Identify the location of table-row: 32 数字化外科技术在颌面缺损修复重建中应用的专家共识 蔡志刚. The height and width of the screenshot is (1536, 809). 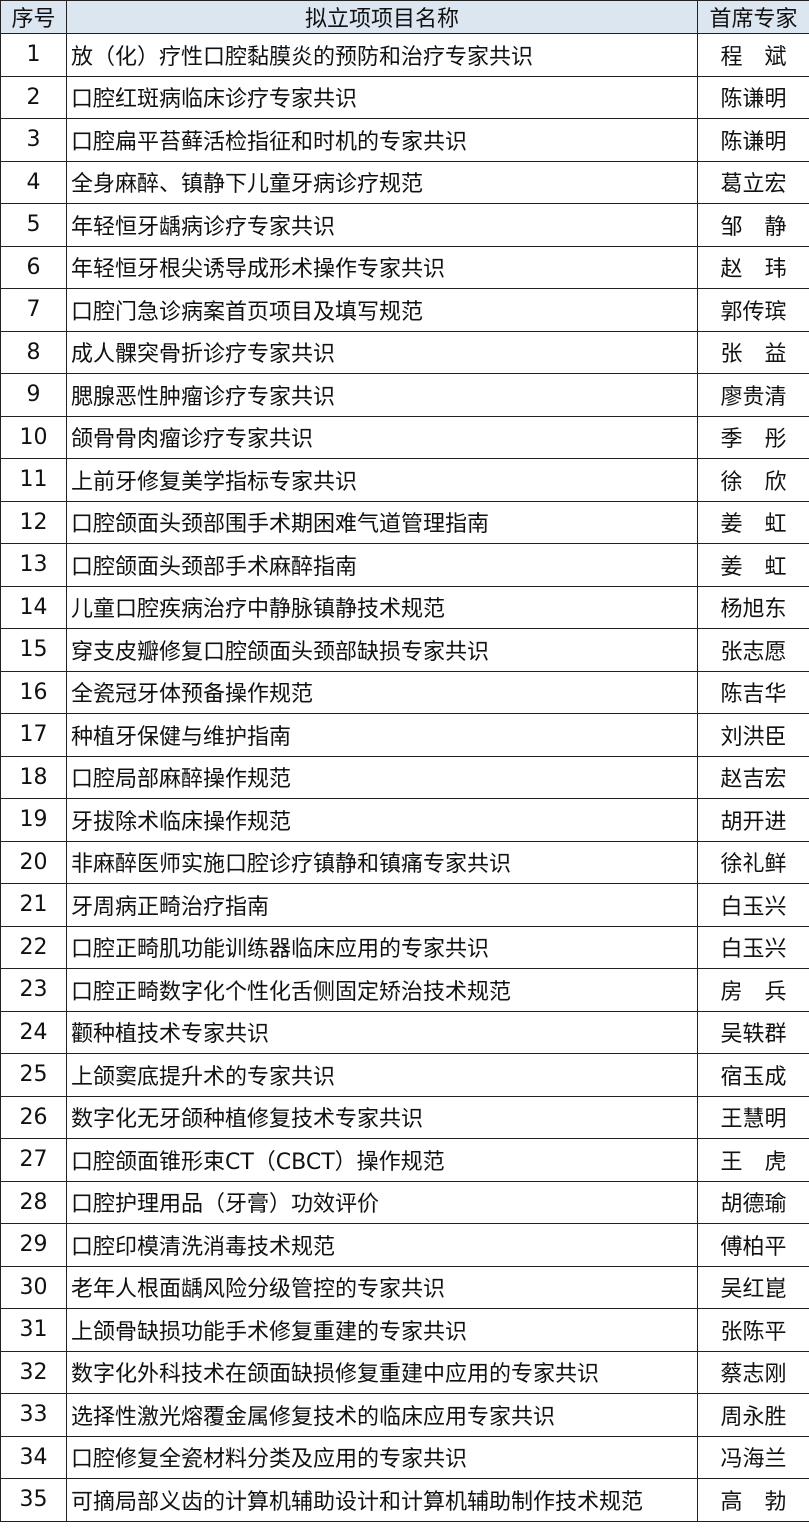
(404, 1372).